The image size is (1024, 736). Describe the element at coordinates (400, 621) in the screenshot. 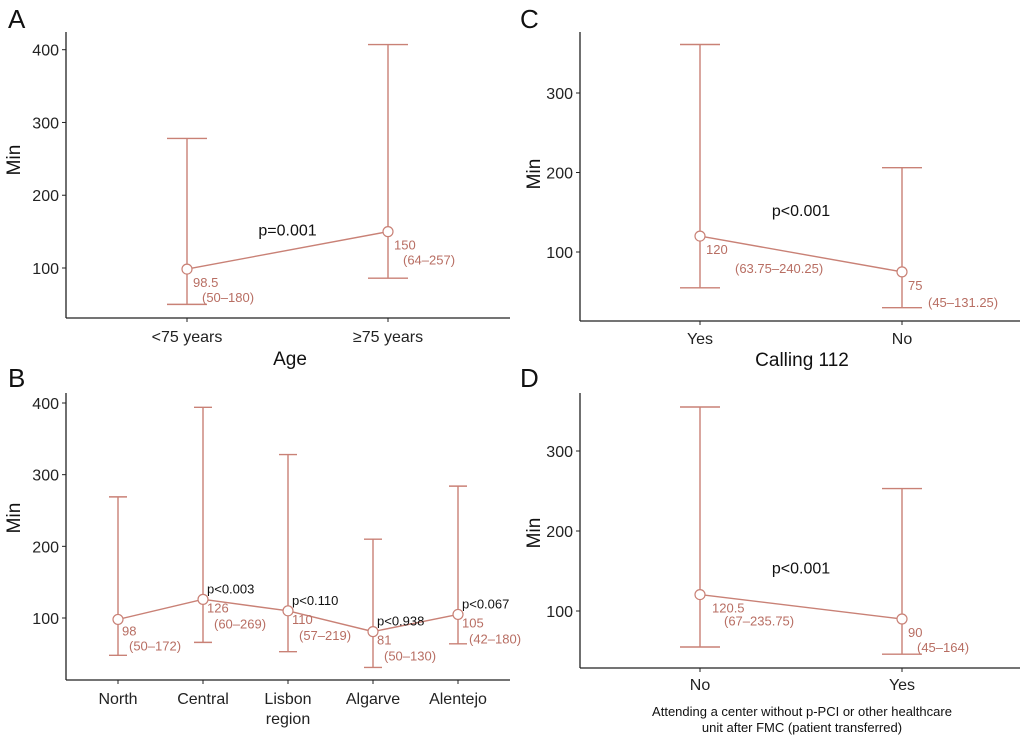

I see `p-value-label: p<0.938` at that location.